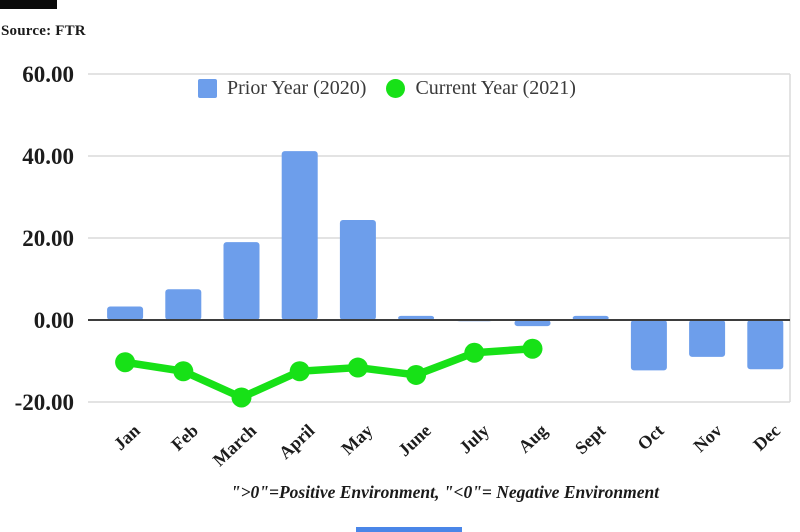 The image size is (800, 532). Describe the element at coordinates (299, 235) in the screenshot. I see `bar-april` at that location.